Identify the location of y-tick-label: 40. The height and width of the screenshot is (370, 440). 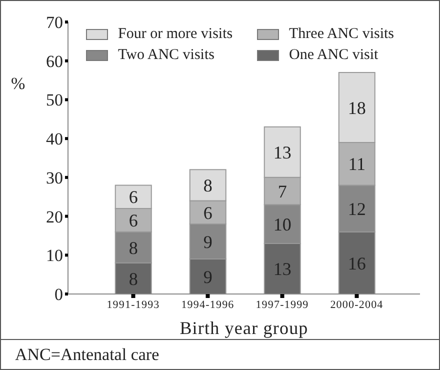
(54, 139).